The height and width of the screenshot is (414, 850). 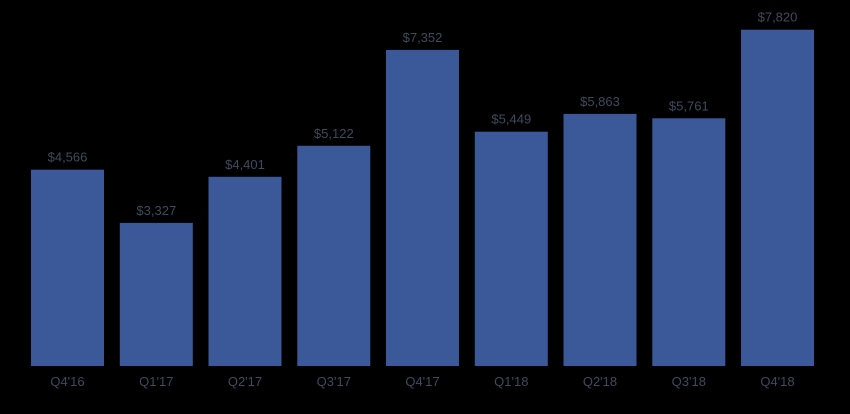 I want to click on data-label-5: $5,449, so click(x=511, y=119).